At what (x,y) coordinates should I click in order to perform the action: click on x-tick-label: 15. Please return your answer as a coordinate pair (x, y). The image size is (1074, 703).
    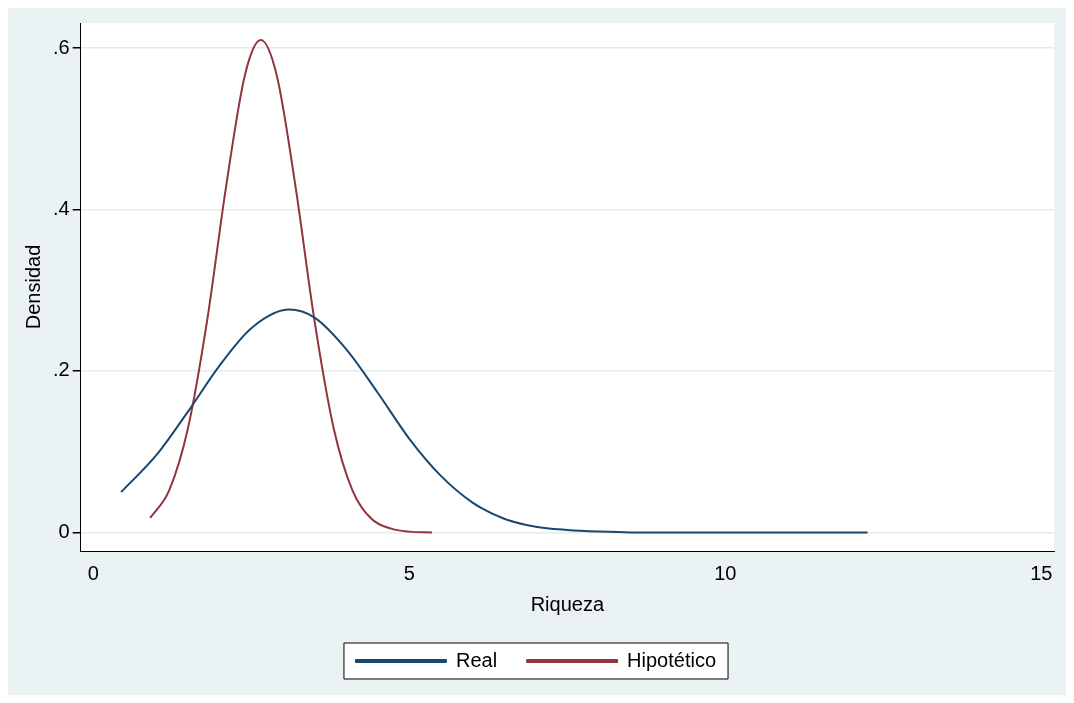
    Looking at the image, I should click on (1041, 572).